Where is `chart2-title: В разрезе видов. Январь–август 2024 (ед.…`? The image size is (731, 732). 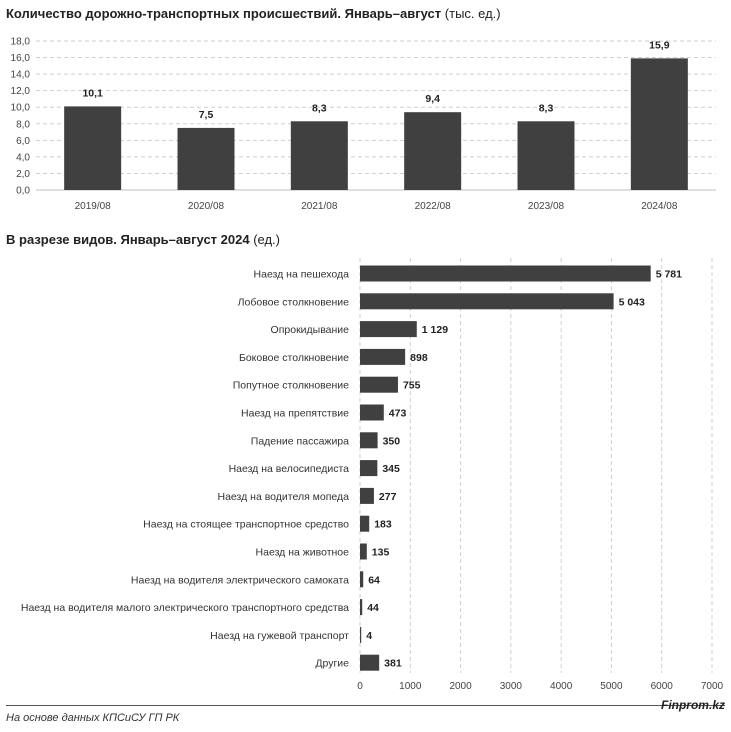 chart2-title: В разрезе видов. Январь–август 2024 (ед.… is located at coordinates (143, 239).